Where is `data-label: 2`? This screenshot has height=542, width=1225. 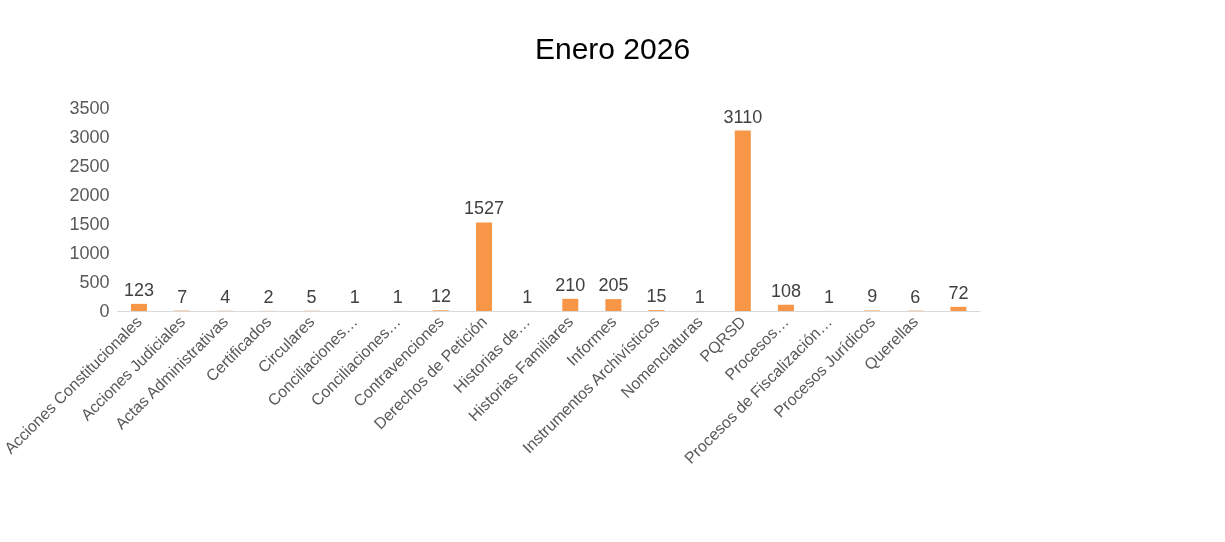 data-label: 2 is located at coordinates (268, 296).